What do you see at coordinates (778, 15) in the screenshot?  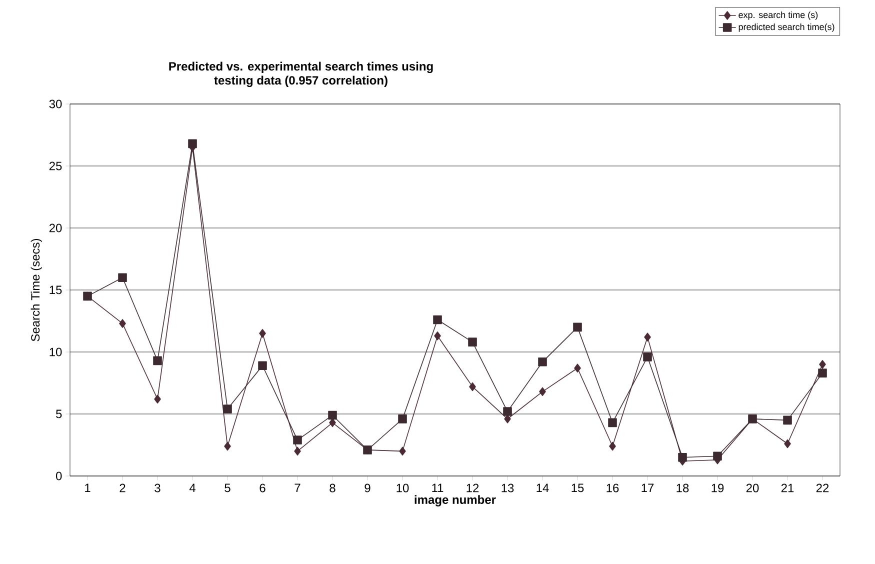 I see `legend-label: exp. search time (s)` at bounding box center [778, 15].